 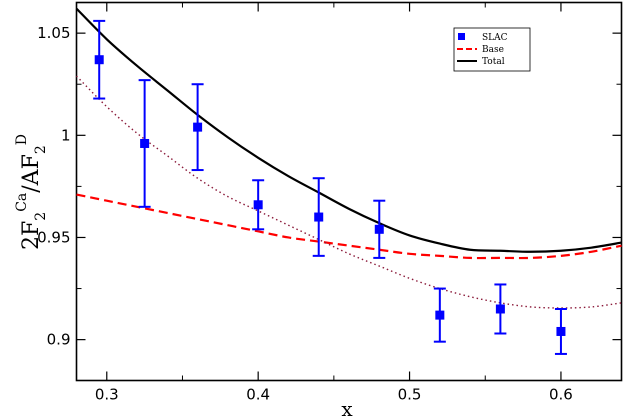 What do you see at coordinates (561, 395) in the screenshot?
I see `x-tick-label: 0.6` at bounding box center [561, 395].